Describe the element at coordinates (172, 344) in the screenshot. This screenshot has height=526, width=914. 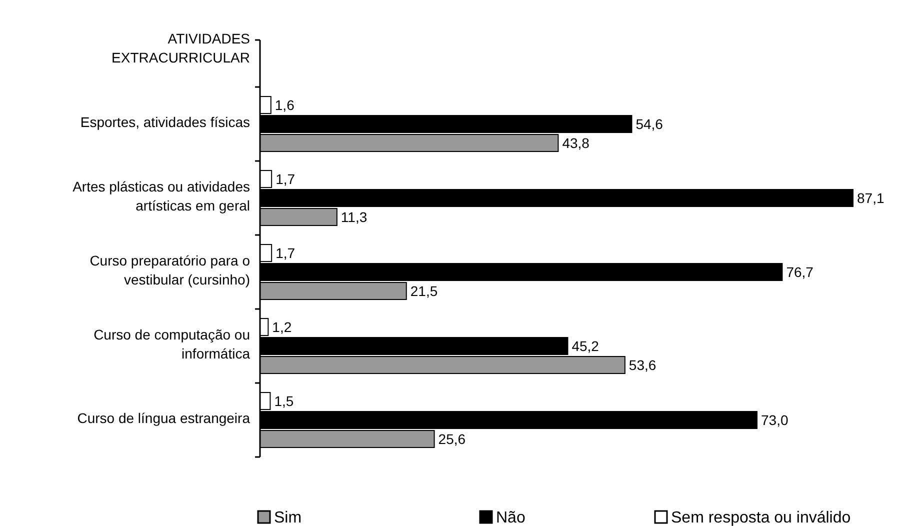
I see `y-tick-label: Curso de computação ou informática` at that location.